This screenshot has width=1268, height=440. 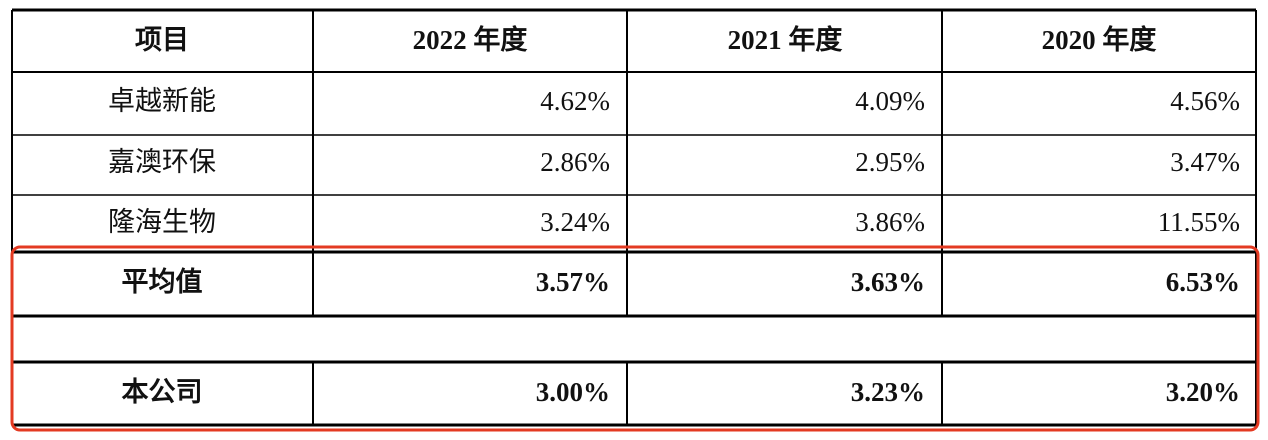 I want to click on row-label: 卓越新能, so click(x=162, y=101).